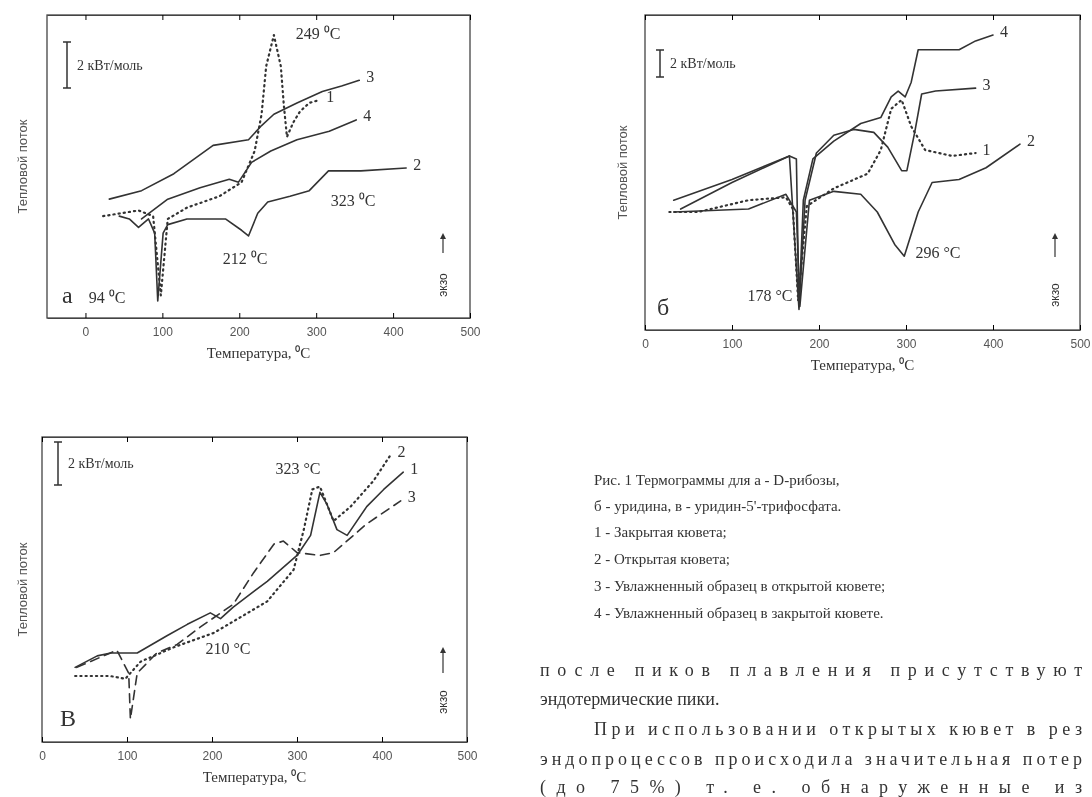 The image size is (1092, 797). What do you see at coordinates (245, 258) in the screenshot?
I see `annotation: 212 ⁰C` at bounding box center [245, 258].